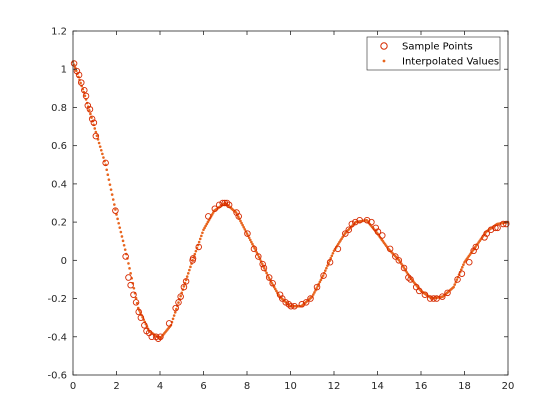  What do you see at coordinates (160, 386) in the screenshot?
I see `x-tick-label: 4` at bounding box center [160, 386].